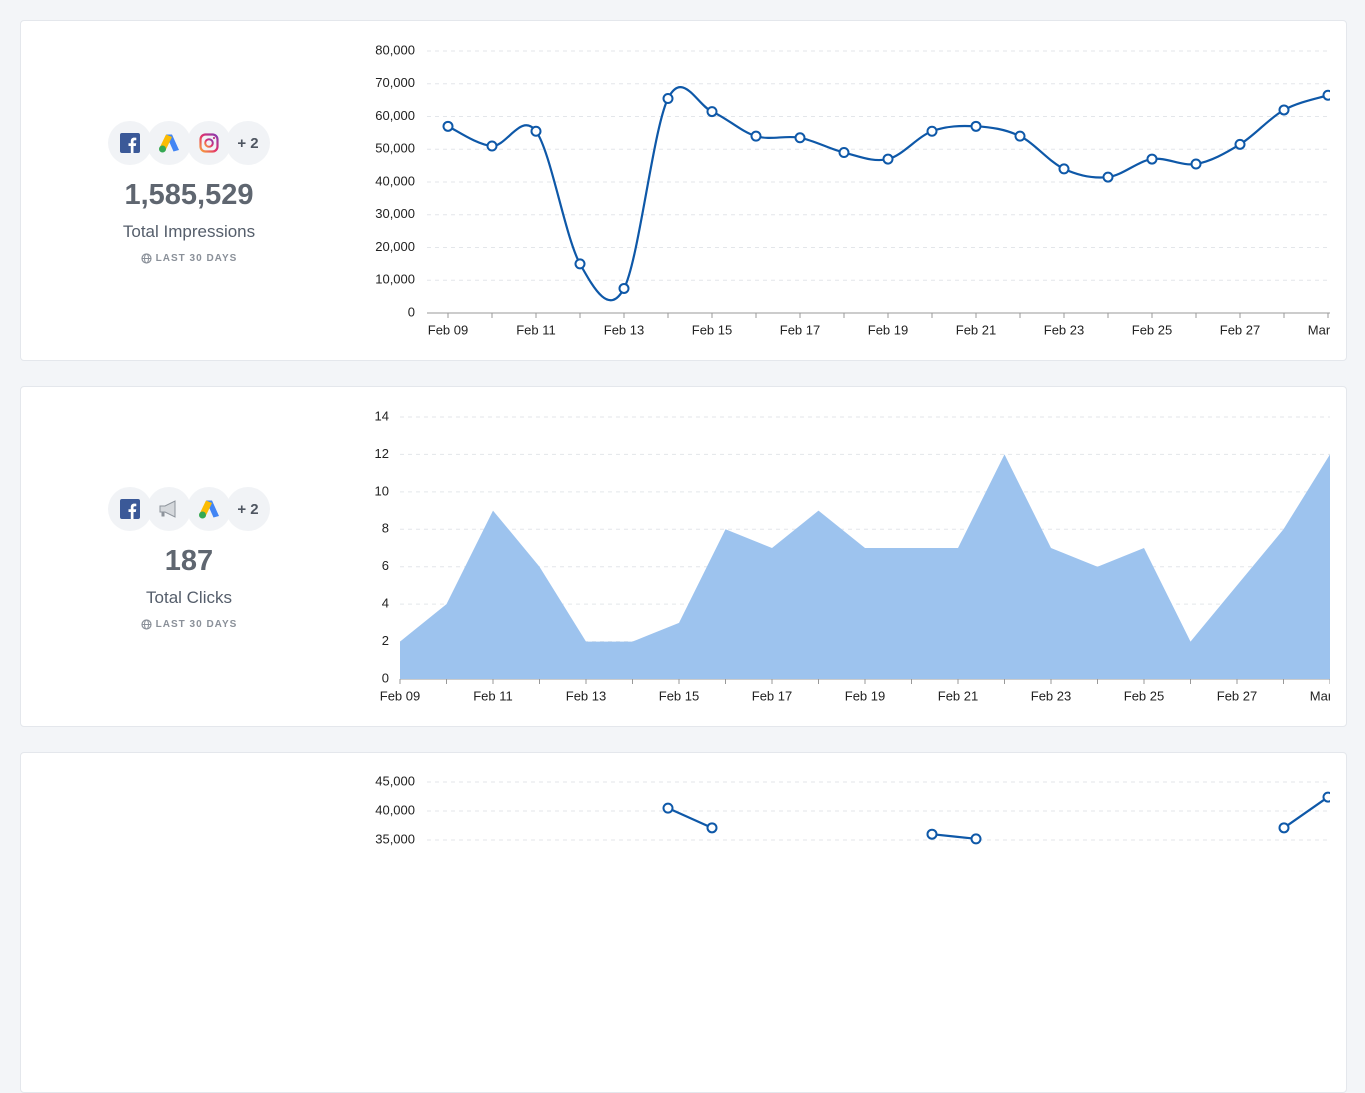 The width and height of the screenshot is (1365, 1093). Describe the element at coordinates (395, 213) in the screenshot. I see `y-tick-label: 30,000` at that location.